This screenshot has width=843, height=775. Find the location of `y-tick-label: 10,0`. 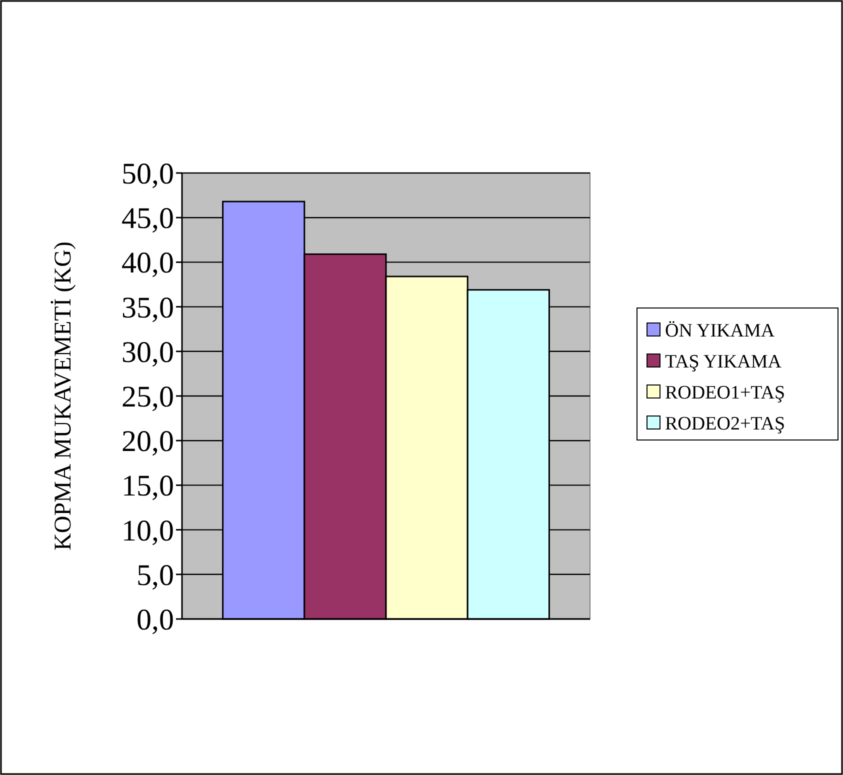

y-tick-label: 10,0 is located at coordinates (148, 531).